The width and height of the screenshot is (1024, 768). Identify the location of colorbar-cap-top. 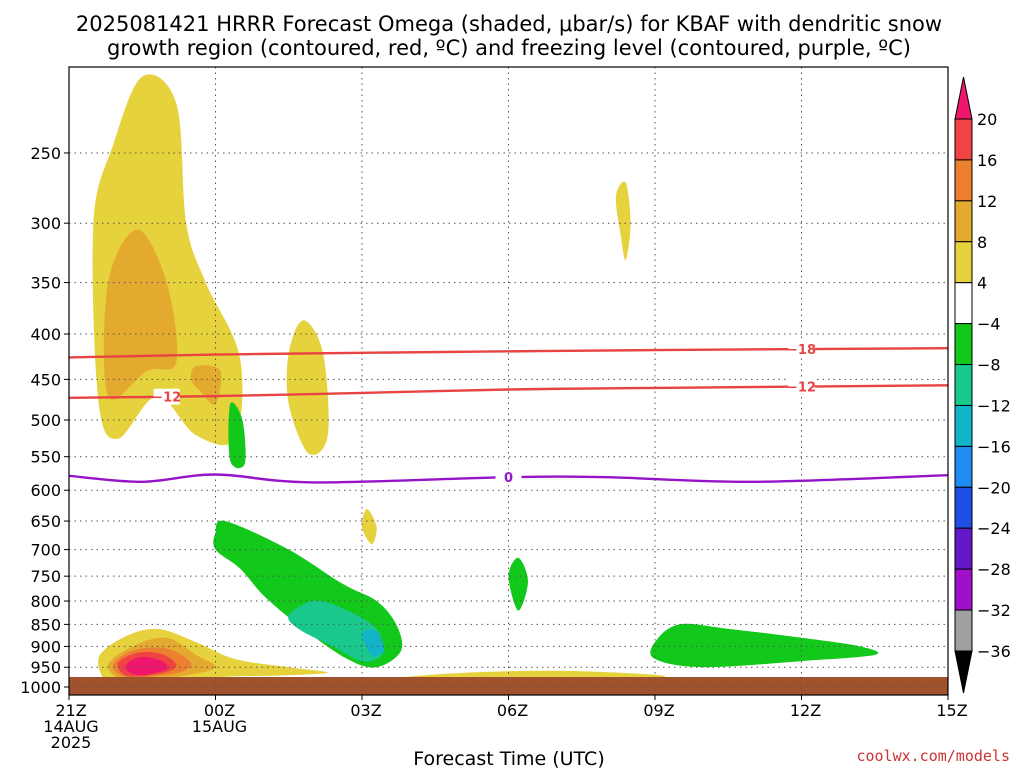
(963, 98).